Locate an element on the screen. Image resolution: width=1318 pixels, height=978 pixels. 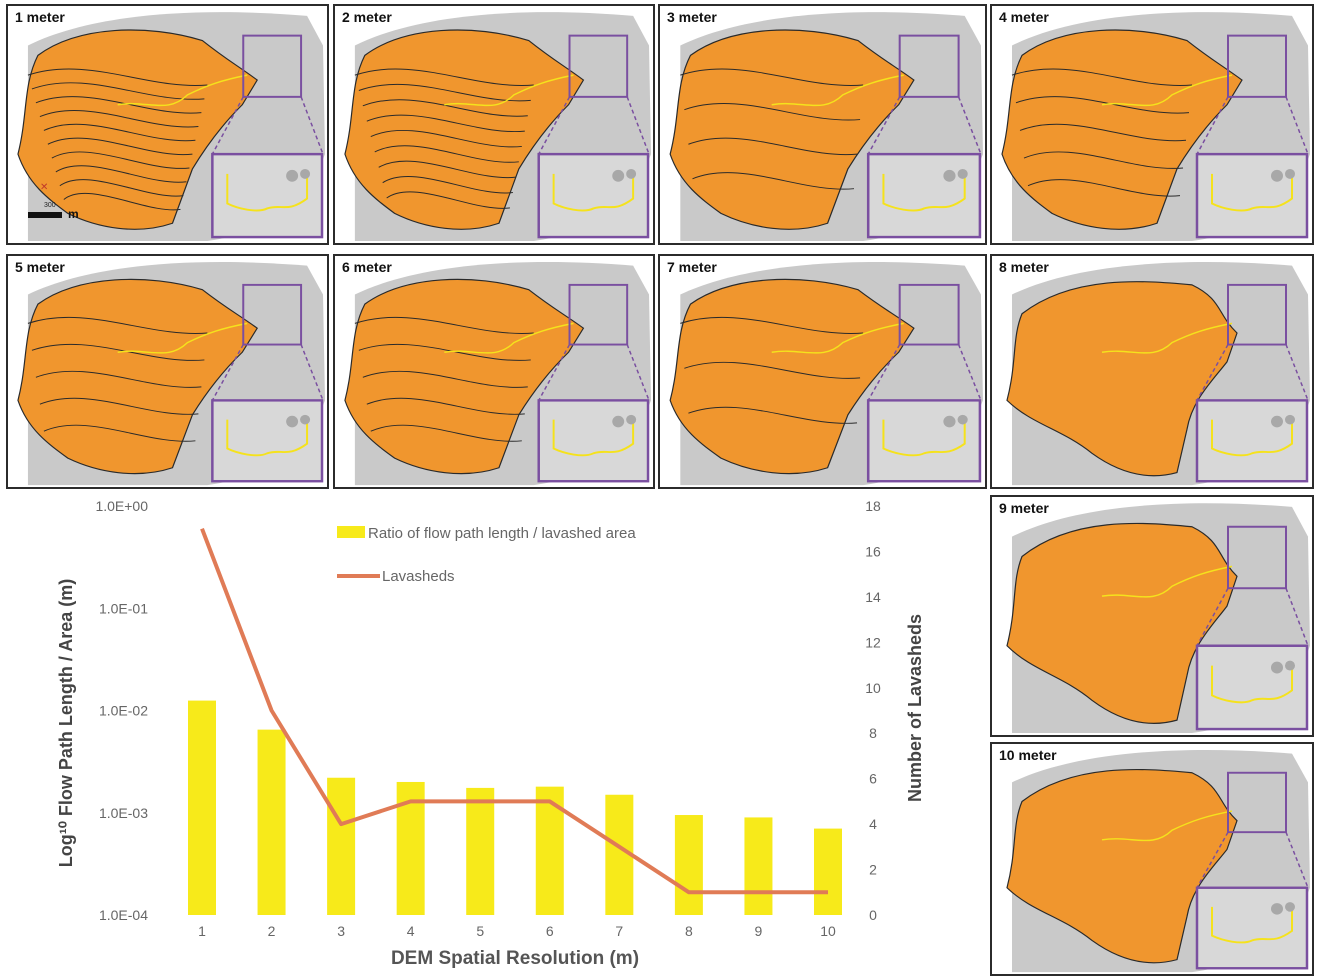
right-tick-label: 4 is located at coordinates (873, 824).